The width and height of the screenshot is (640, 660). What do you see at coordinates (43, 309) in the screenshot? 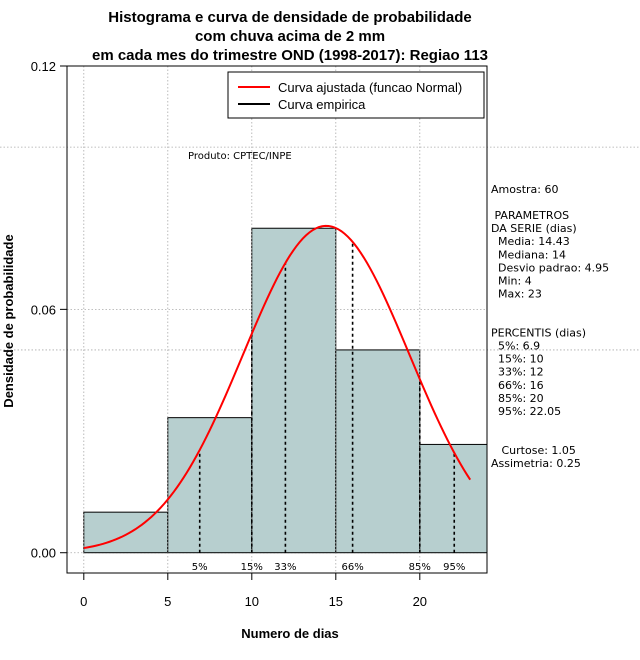
I see `y-tick-label-1: 0.06` at bounding box center [43, 309].